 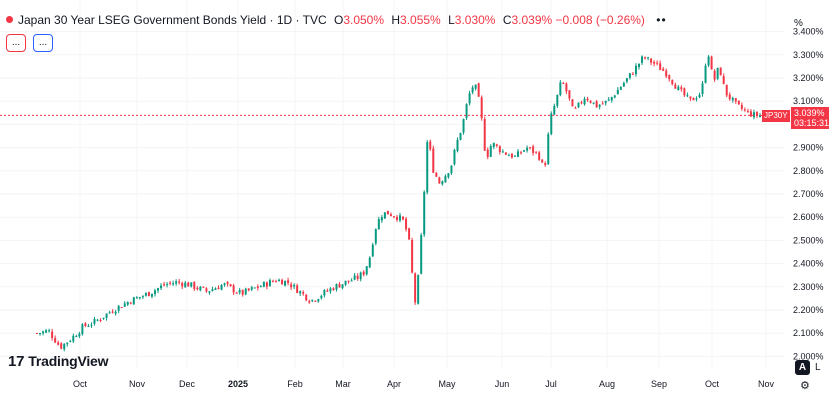 I want to click on x-tick-label: Jul, so click(x=551, y=384).